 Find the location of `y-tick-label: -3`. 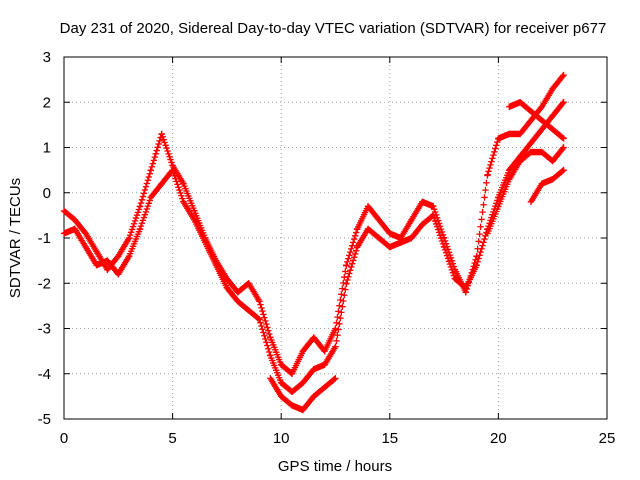

y-tick-label: -3 is located at coordinates (44, 329).